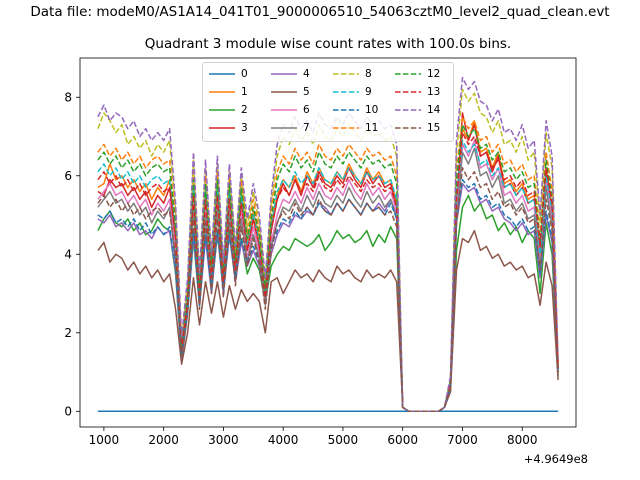 Image resolution: width=640 pixels, height=480 pixels. I want to click on legend-label: 8, so click(368, 74).